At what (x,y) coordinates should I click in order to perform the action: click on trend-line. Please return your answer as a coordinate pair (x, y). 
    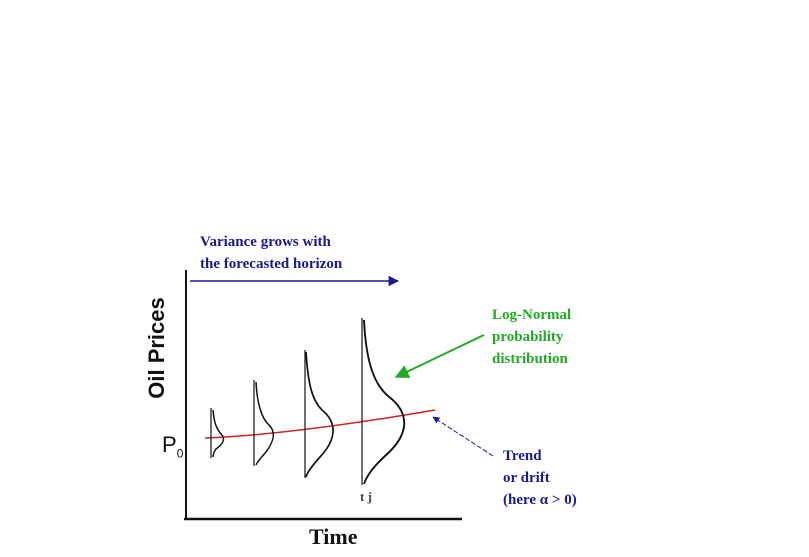
    Looking at the image, I should click on (320, 424).